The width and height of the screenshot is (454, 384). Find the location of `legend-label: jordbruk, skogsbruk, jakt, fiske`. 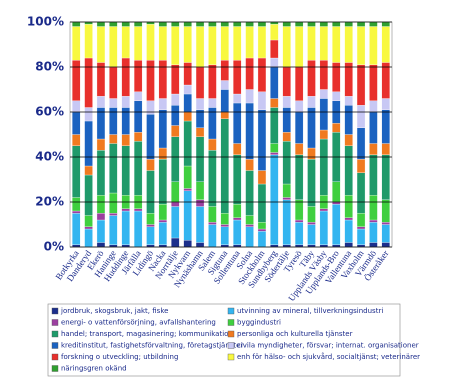

legend-label: jordbruk, skogsbruk, jakt, fiske is located at coordinates (114, 311).